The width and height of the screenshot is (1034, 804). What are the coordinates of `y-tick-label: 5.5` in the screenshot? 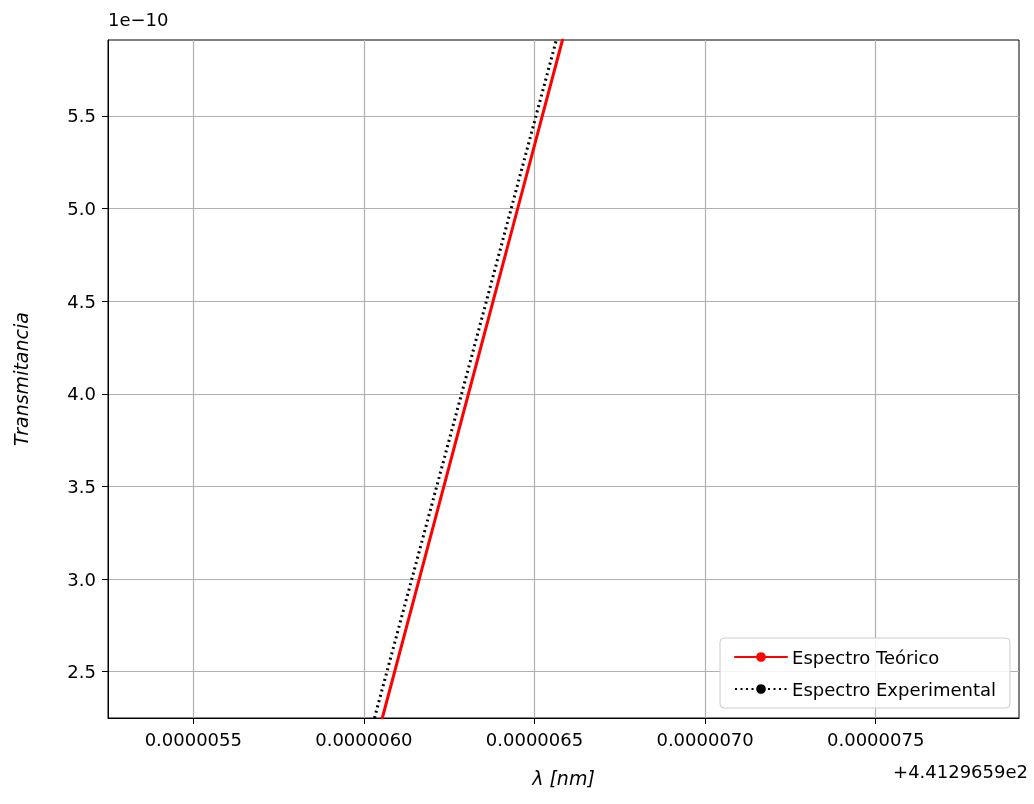 It's located at (81, 116).